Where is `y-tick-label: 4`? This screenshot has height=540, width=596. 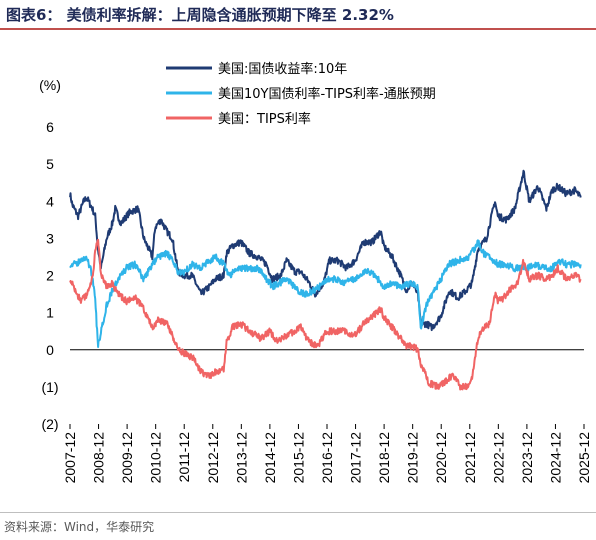
y-tick-label: 4 is located at coordinates (50, 201).